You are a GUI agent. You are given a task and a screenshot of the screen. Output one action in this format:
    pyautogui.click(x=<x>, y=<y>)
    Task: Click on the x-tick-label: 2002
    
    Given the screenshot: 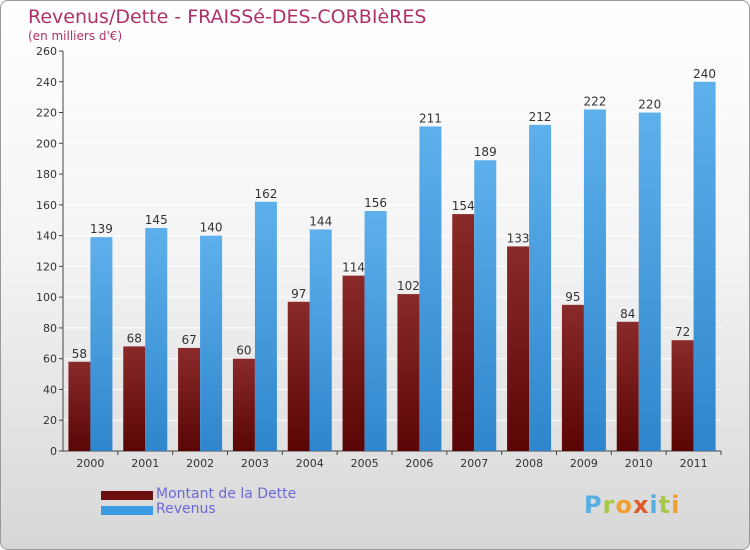 What is the action you would take?
    pyautogui.click(x=200, y=463)
    